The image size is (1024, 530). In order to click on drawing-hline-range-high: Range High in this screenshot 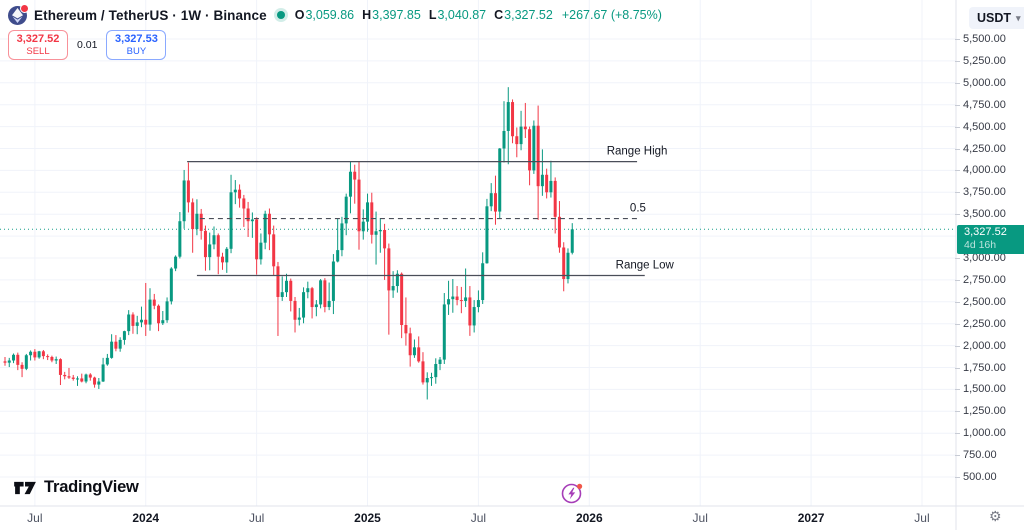, I will do `click(427, 154)`.